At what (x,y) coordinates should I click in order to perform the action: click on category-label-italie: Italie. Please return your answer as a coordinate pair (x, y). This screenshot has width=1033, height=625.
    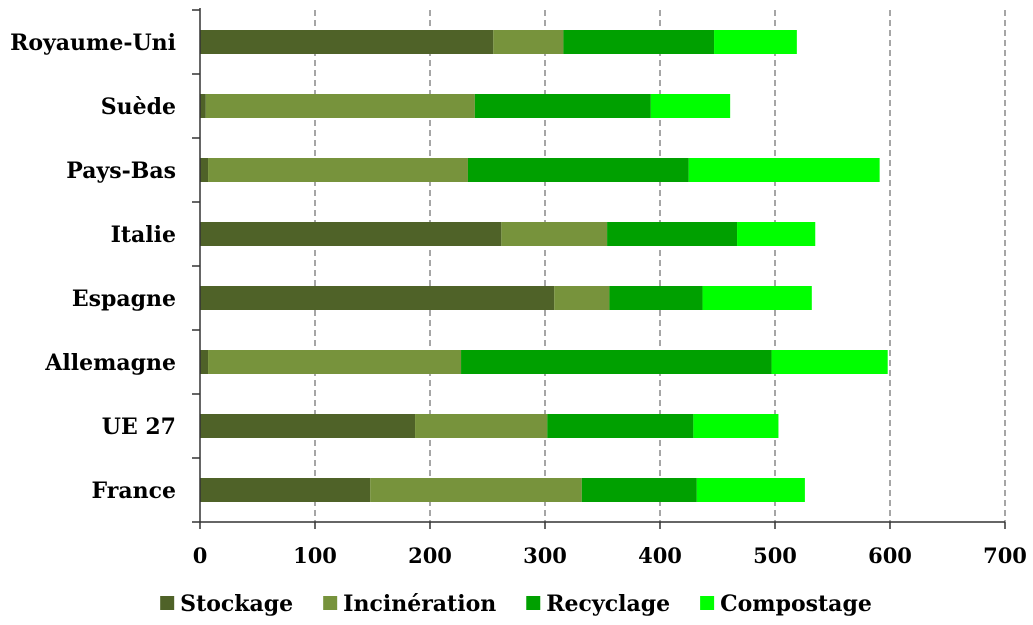
    Looking at the image, I should click on (143, 235).